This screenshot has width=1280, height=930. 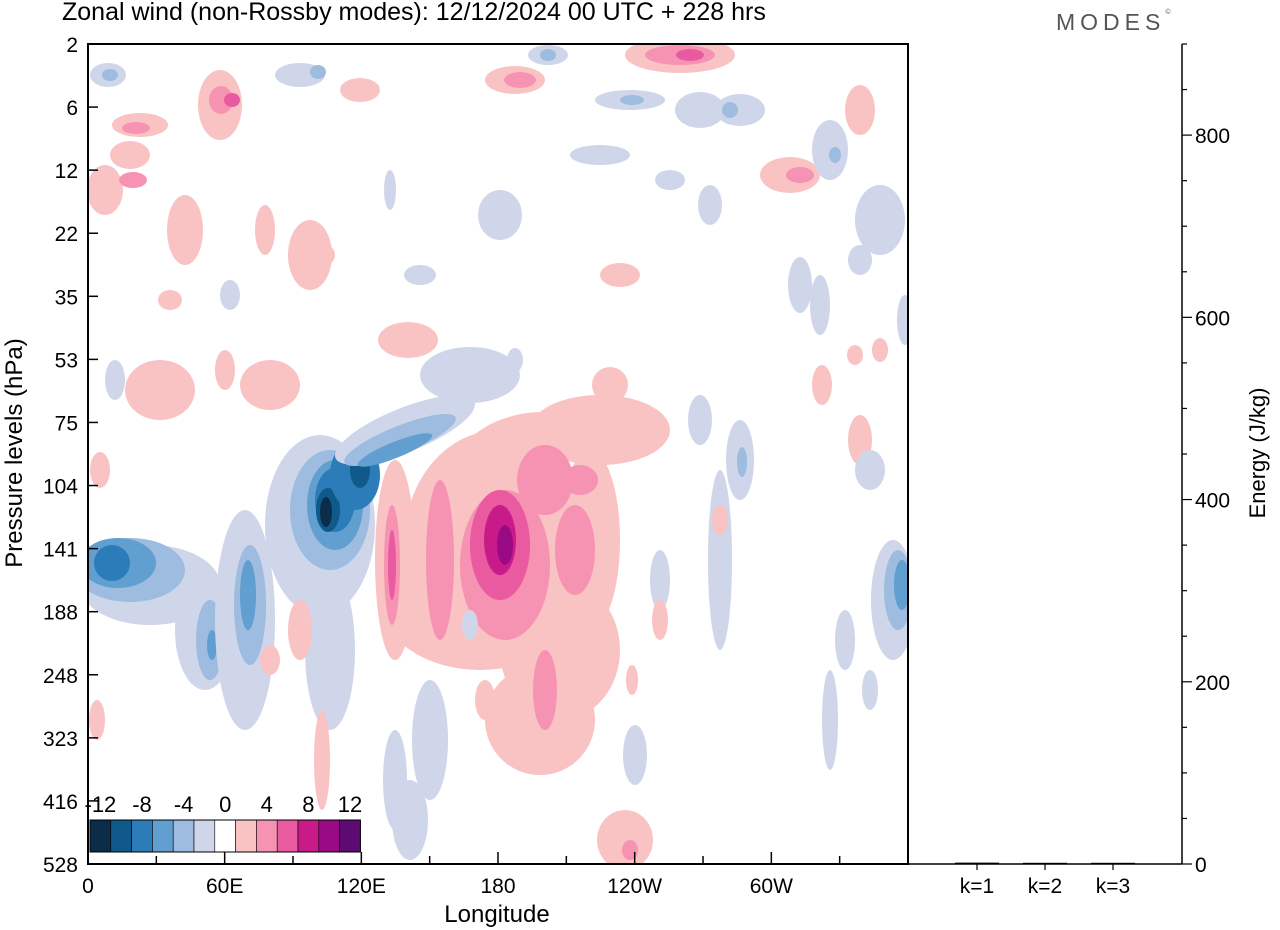 I want to click on energy-tick-label: 800, so click(x=1212, y=136).